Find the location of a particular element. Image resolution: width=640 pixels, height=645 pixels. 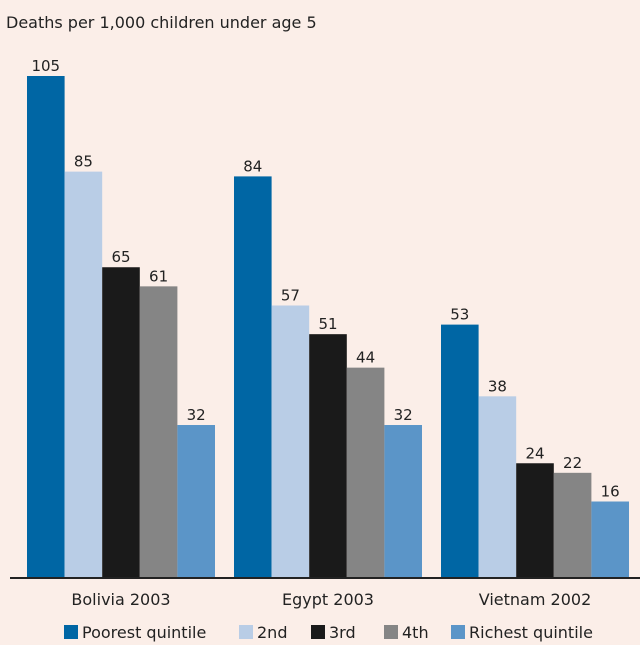

legend-swatch-2nd is located at coordinates (246, 632).